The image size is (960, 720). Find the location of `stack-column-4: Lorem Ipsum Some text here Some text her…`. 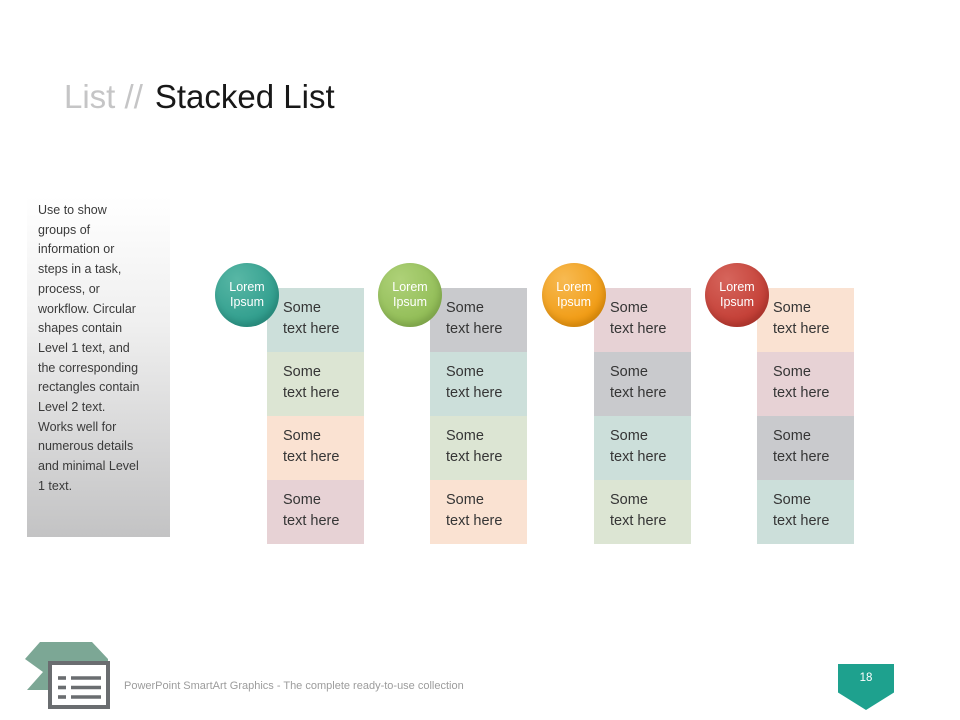

stack-column-4: Lorem Ipsum Some text here Some text her… is located at coordinates (779, 403).